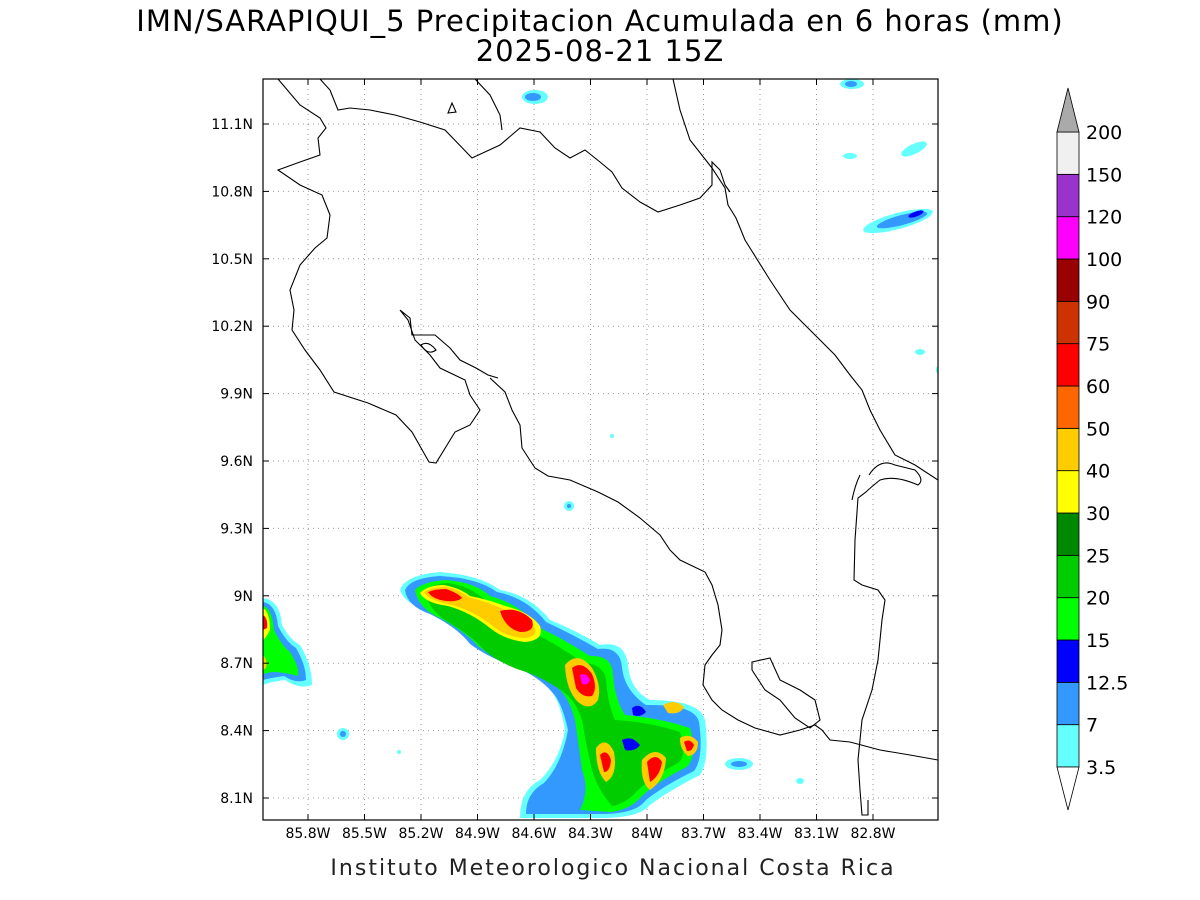 The width and height of the screenshot is (1200, 900). What do you see at coordinates (1098, 641) in the screenshot?
I see `colorbar-label: 15` at bounding box center [1098, 641].